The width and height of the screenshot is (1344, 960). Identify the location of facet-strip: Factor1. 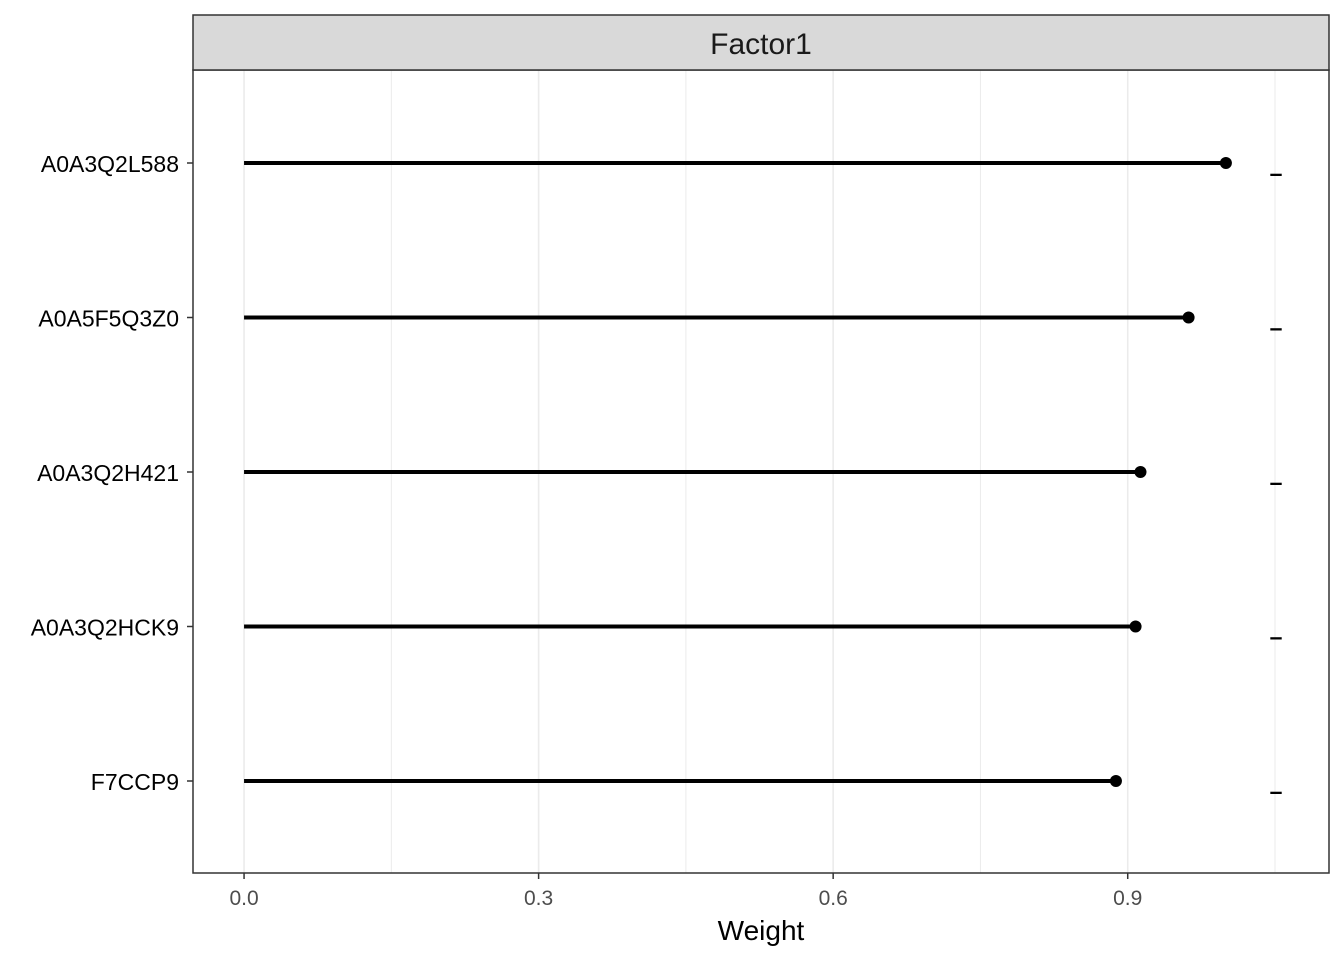
(761, 42).